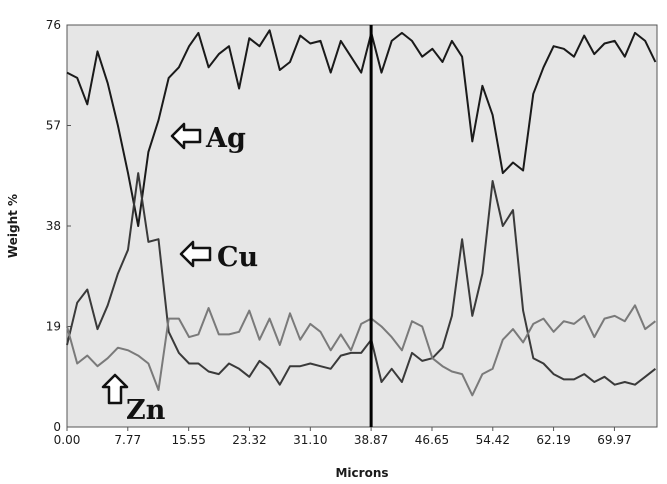 The image size is (667, 484). Describe the element at coordinates (553, 440) in the screenshot. I see `x-tick-label: 62.19` at that location.